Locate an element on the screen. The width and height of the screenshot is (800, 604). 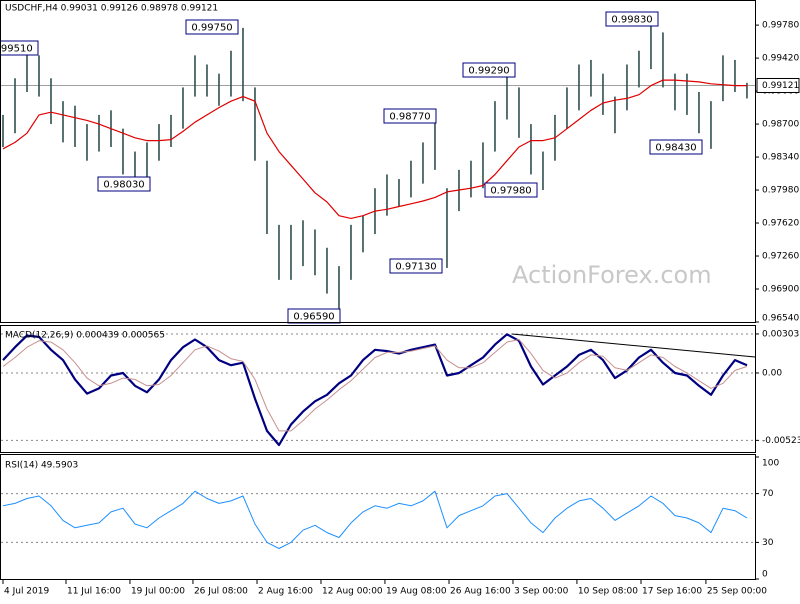
y-tick-label: 30 is located at coordinates (768, 543).